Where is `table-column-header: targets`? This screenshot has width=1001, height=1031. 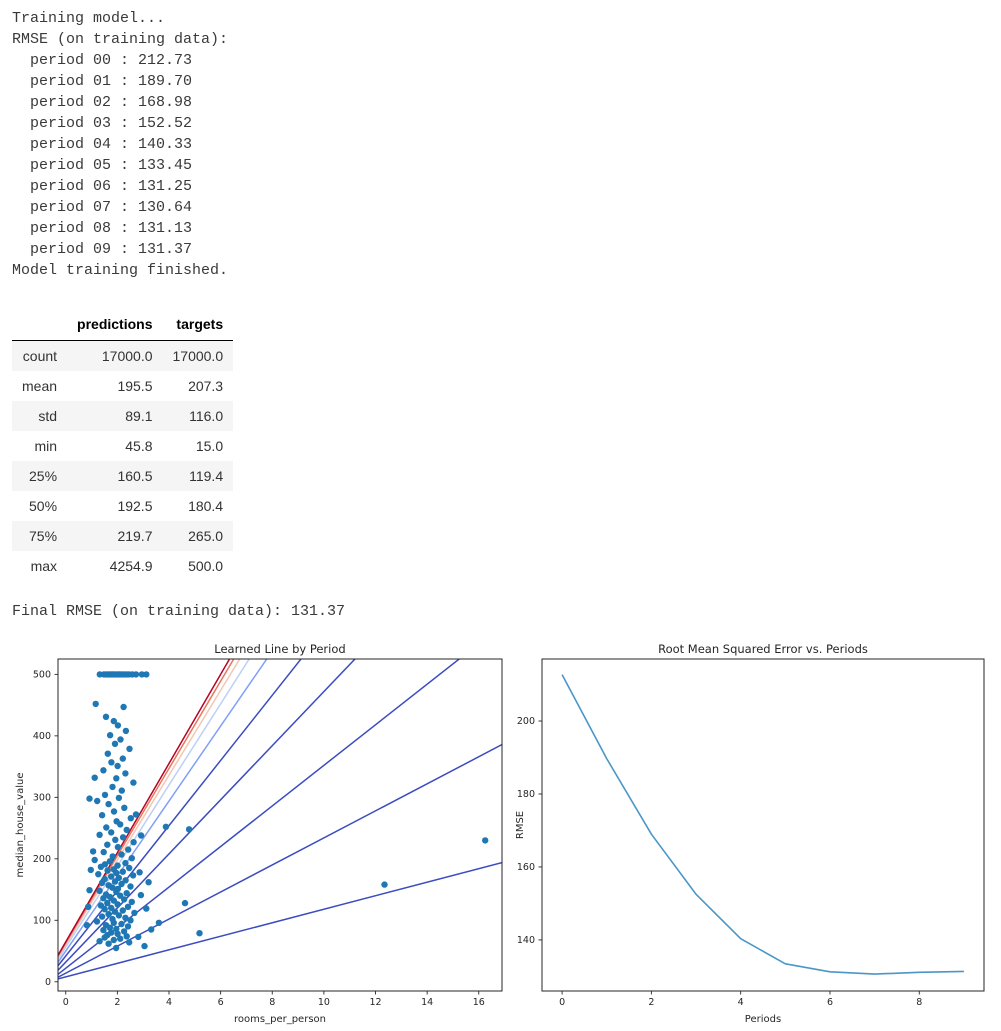 table-column-header: targets is located at coordinates (198, 325).